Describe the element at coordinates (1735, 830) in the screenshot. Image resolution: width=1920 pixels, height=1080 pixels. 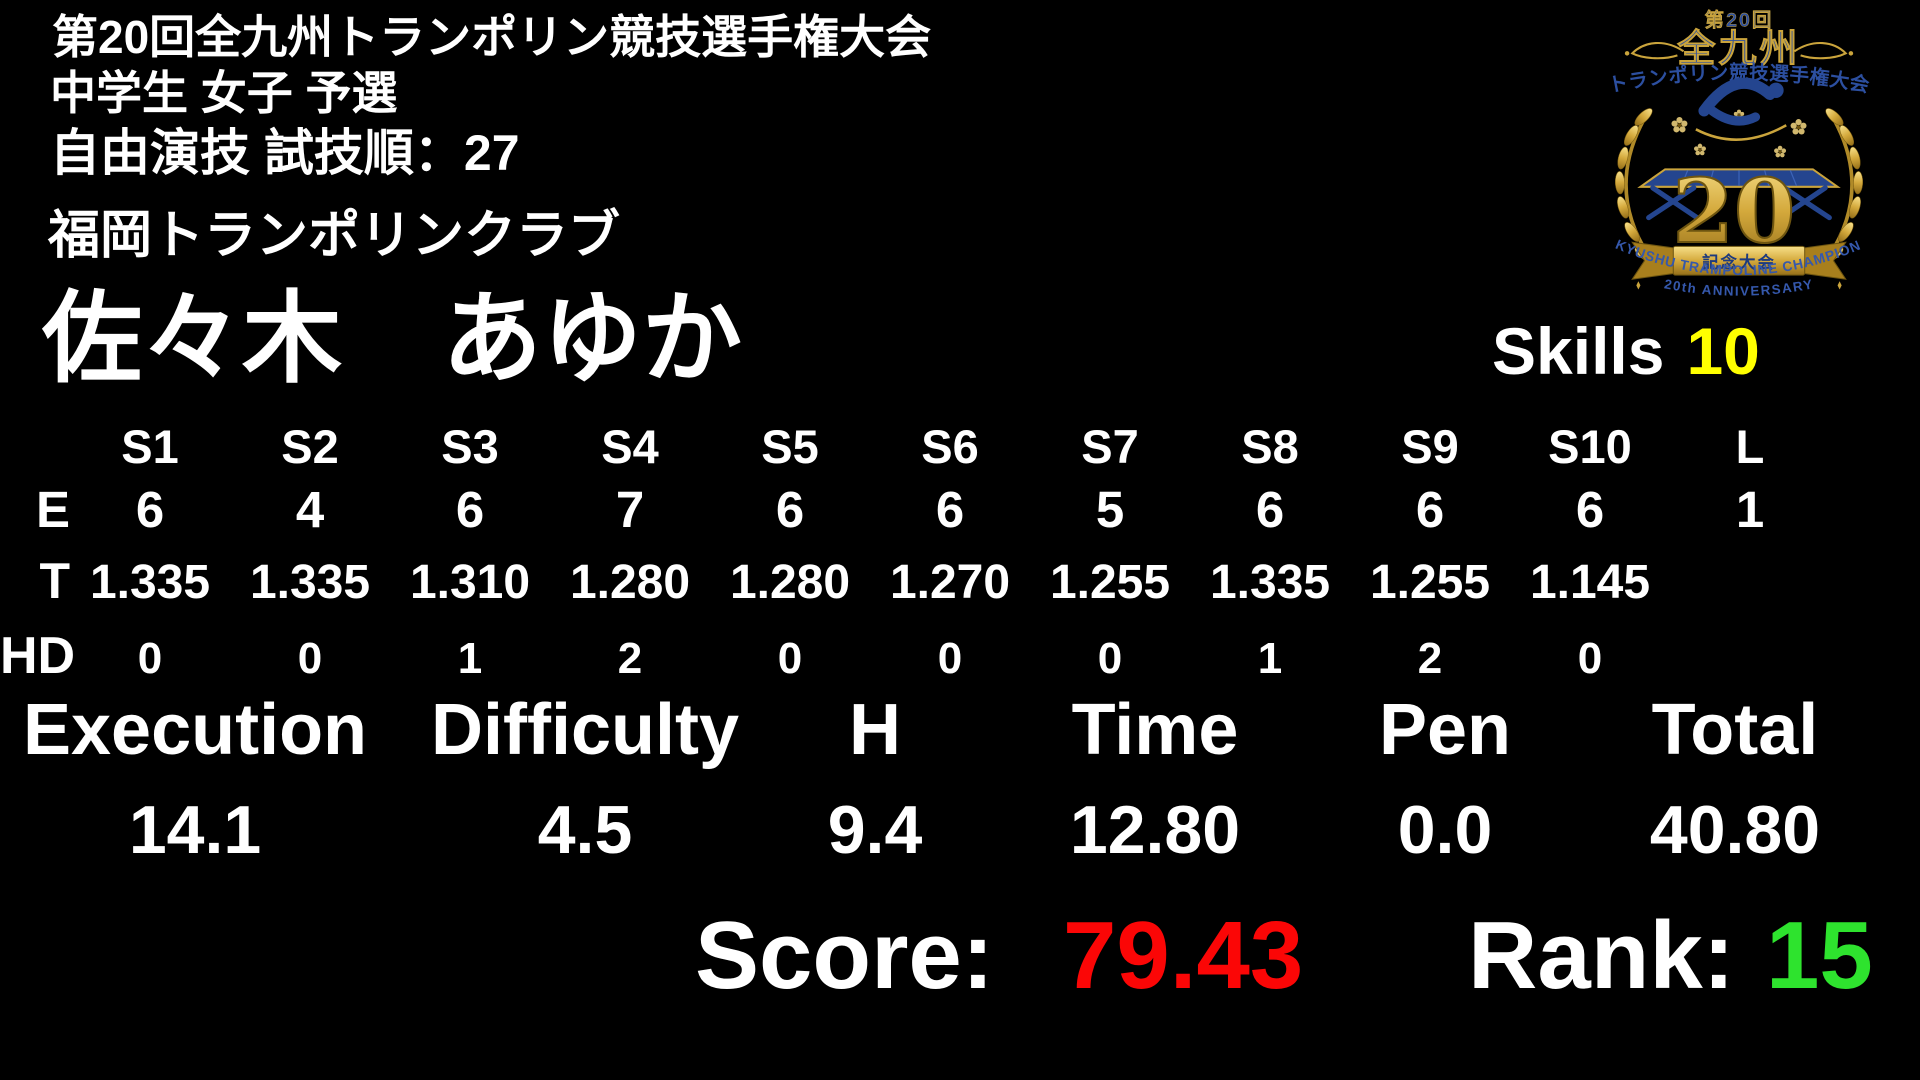
I see `summary-value-total: 40.80` at that location.